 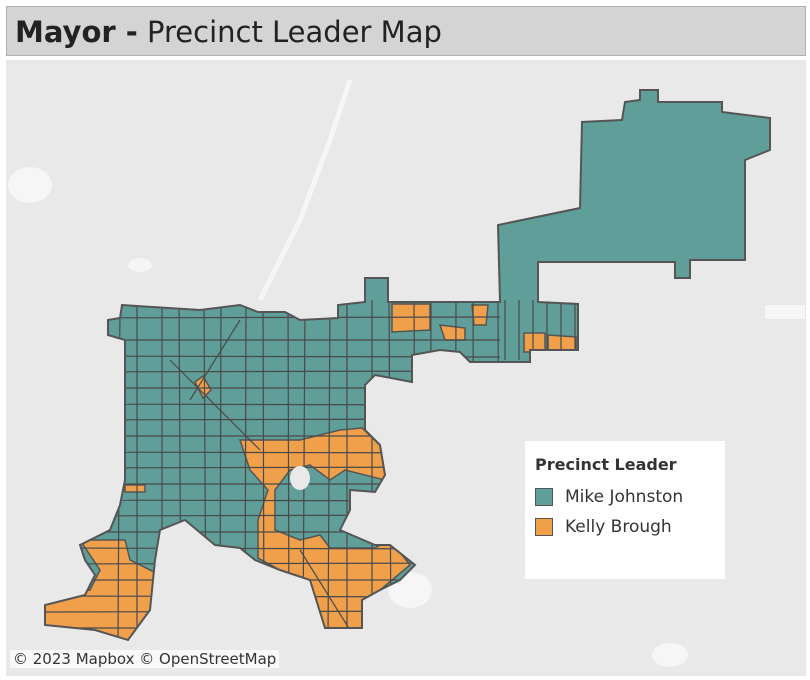 I want to click on legend-item: Kelly Brough, so click(x=630, y=527).